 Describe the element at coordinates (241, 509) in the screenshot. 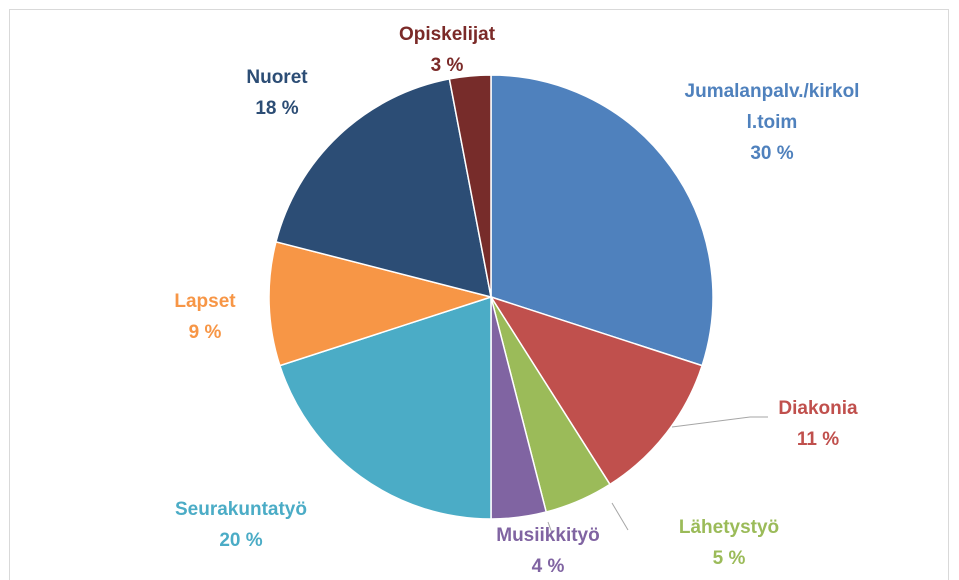

I see `category-label: Seurakuntatyö` at that location.